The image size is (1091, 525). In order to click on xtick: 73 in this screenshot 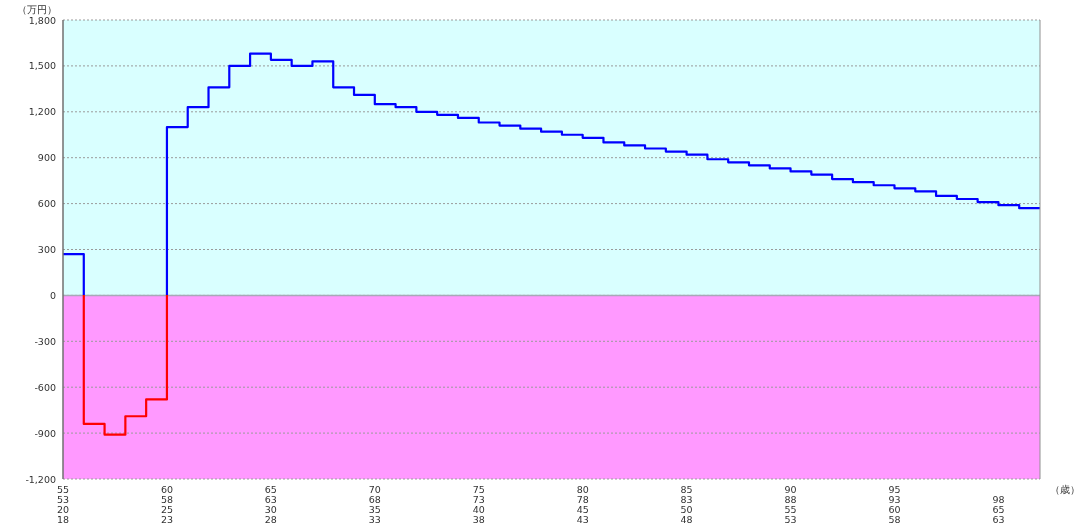, I will do `click(478, 499)`.